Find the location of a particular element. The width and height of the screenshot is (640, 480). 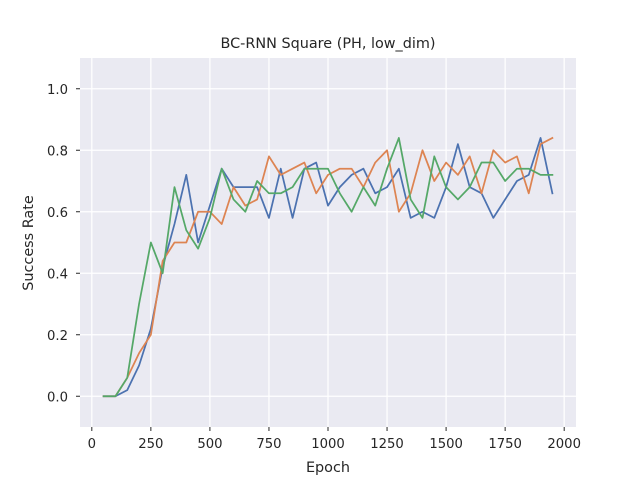

y-tick-label: 0.6 is located at coordinates (57, 213).